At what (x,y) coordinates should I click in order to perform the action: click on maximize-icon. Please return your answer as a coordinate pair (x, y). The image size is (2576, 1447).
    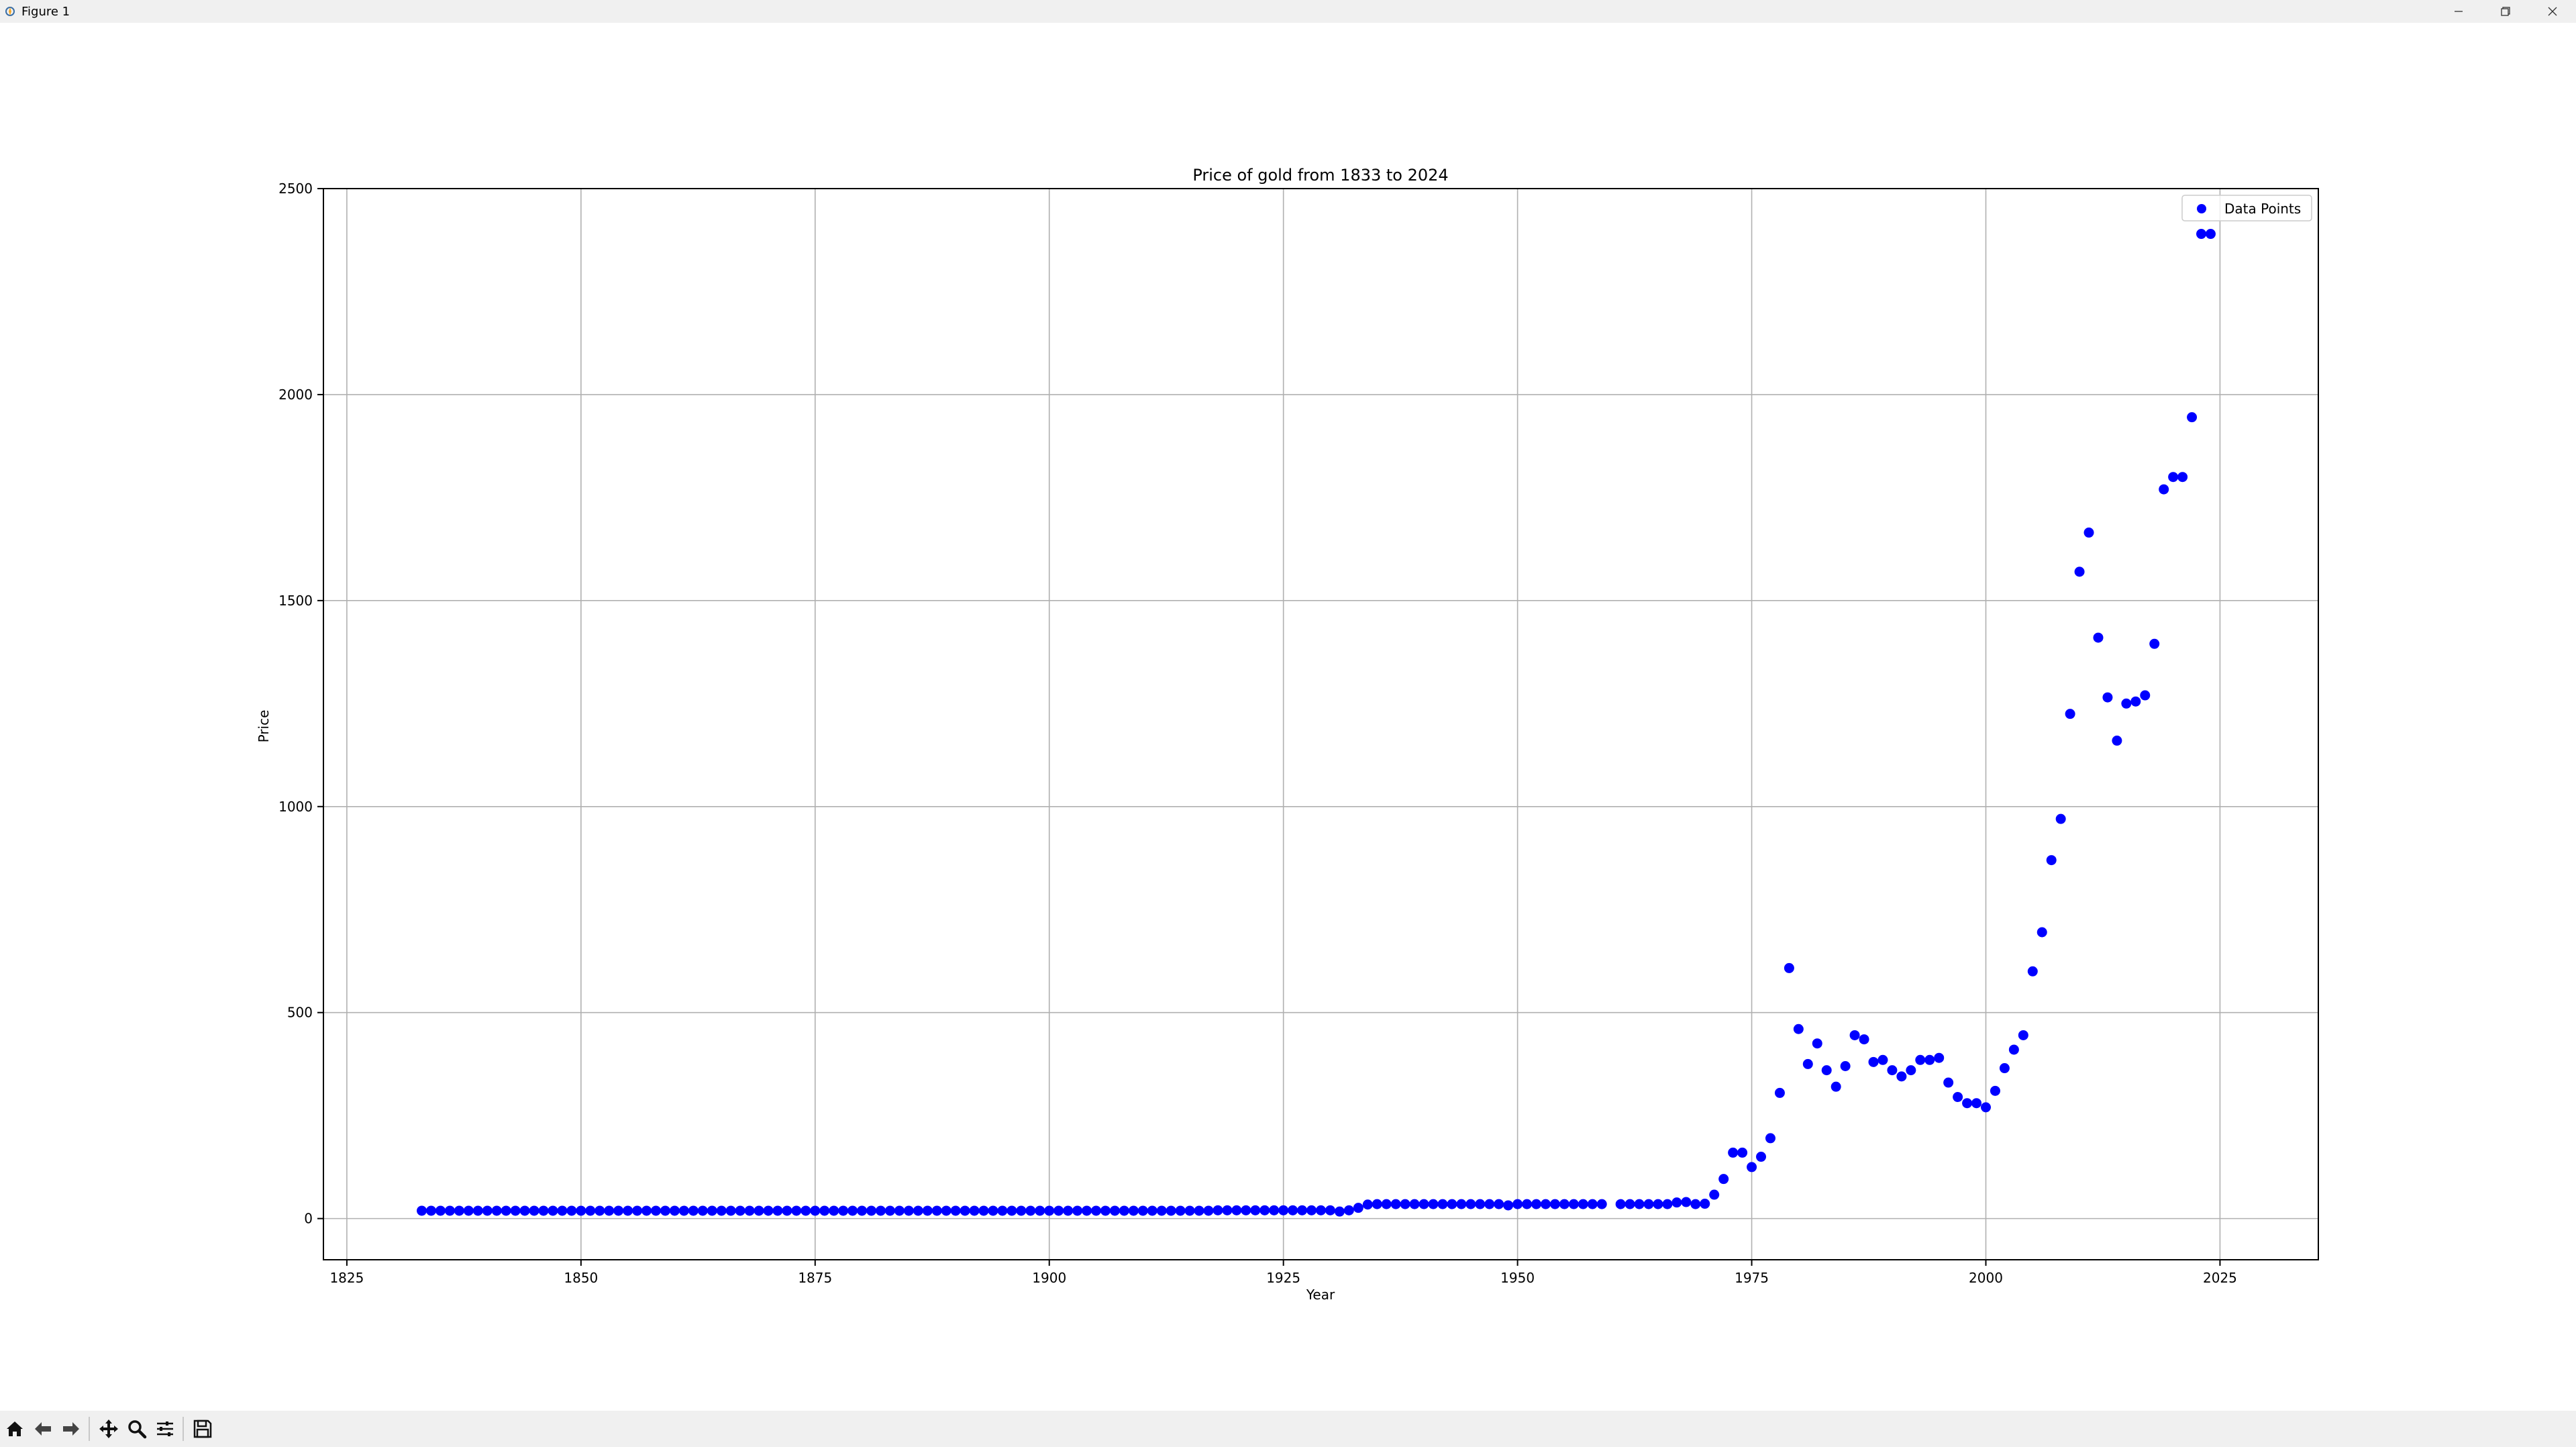
    Looking at the image, I should click on (2505, 12).